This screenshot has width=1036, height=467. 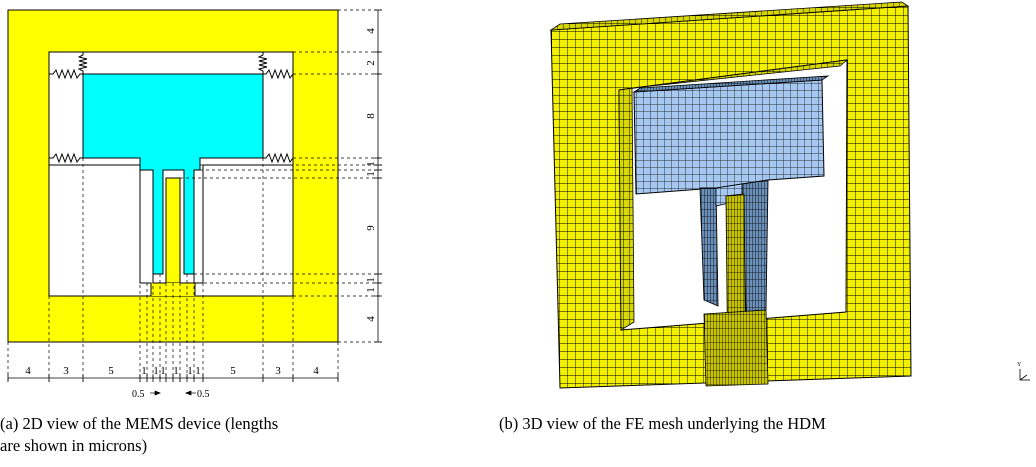 What do you see at coordinates (731, 84) in the screenshot?
I see `mesh-mass-head-top` at bounding box center [731, 84].